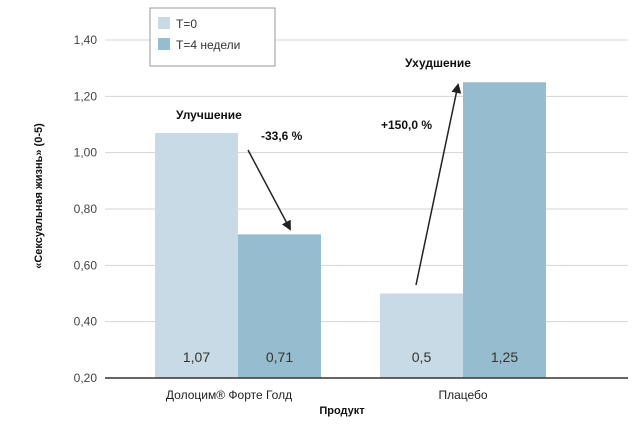 The height and width of the screenshot is (431, 643). What do you see at coordinates (269, 190) in the screenshot?
I see `improvement-arrow` at bounding box center [269, 190].